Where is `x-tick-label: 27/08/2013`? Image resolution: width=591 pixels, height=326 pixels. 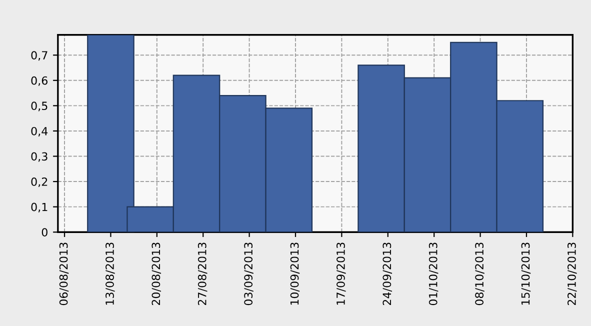
x-tick-label: 27/08/2013 is located at coordinates (203, 274).